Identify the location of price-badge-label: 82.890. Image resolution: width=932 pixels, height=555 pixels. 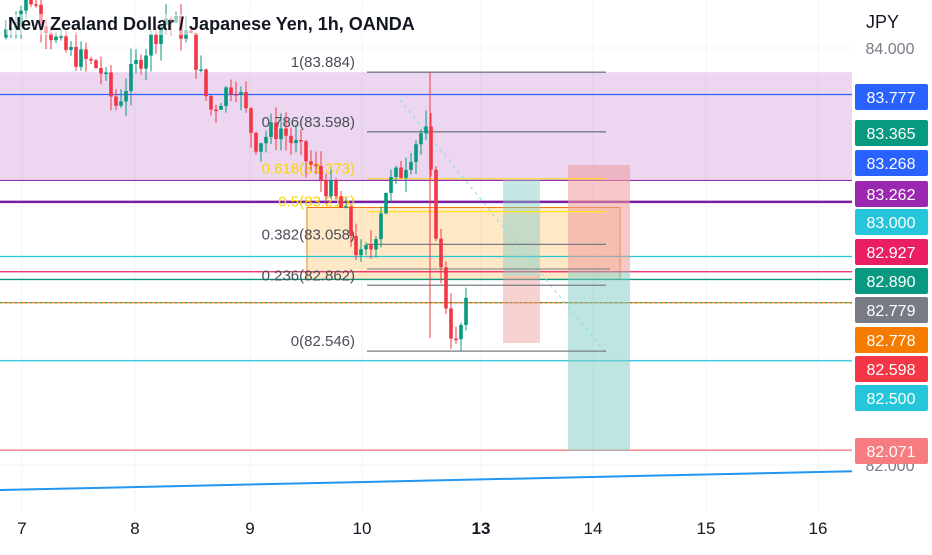
(891, 282).